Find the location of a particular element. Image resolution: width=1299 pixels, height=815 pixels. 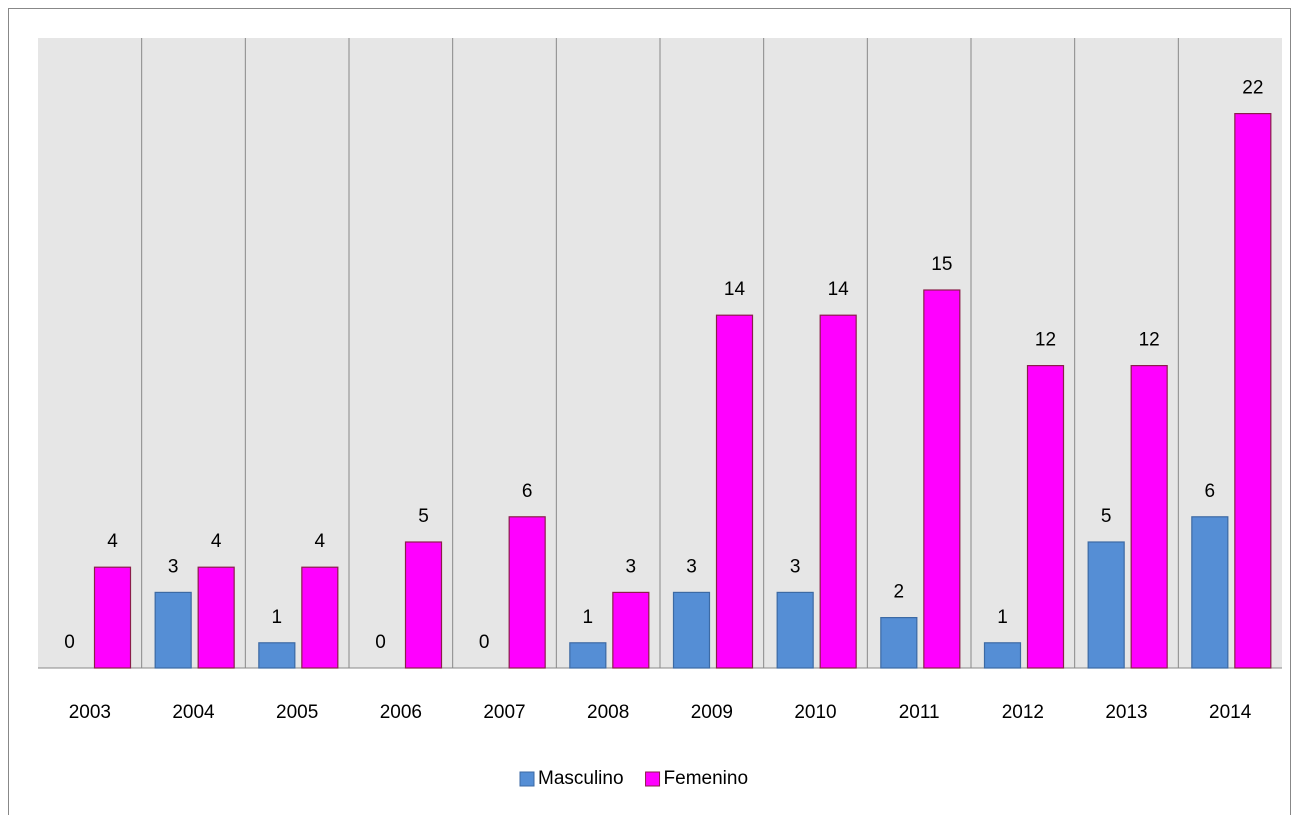

x-tick-label: 2003 is located at coordinates (90, 712).